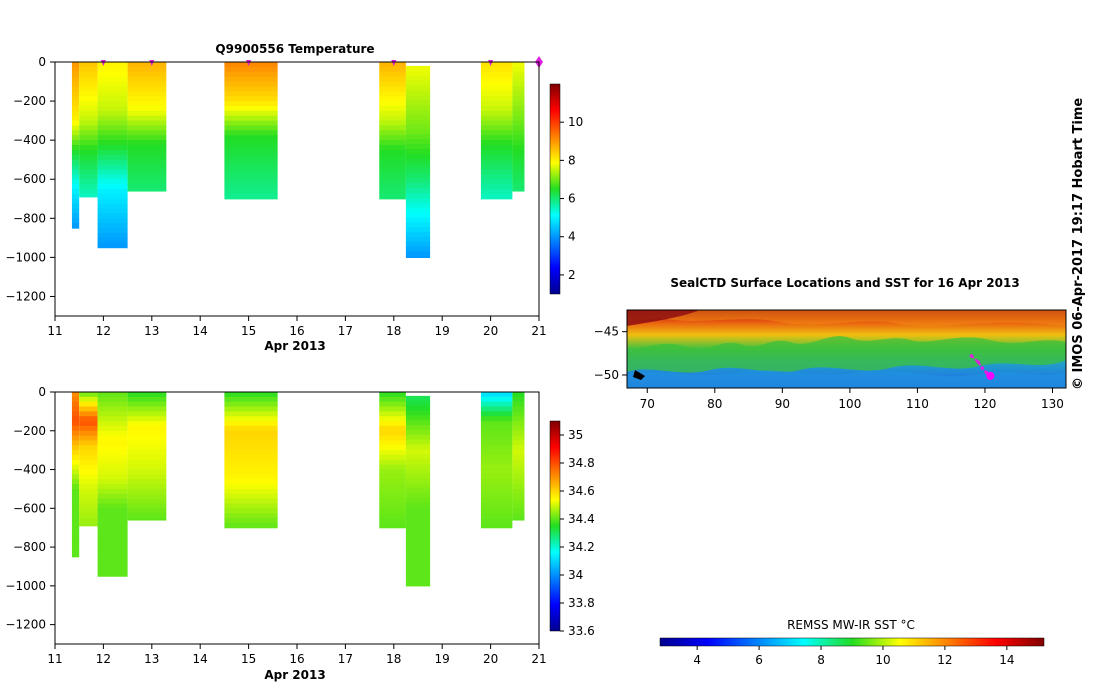  I want to click on x-tick-label: 17, so click(345, 659).